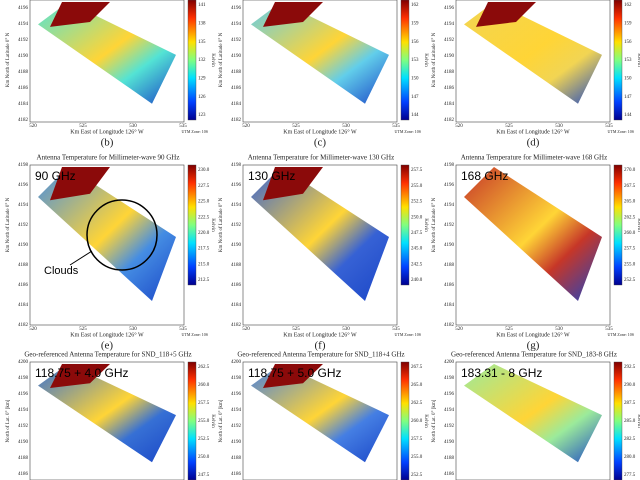 The image size is (640, 480). What do you see at coordinates (417, 457) in the screenshot?
I see `colorbar-tick-label: 255.0` at bounding box center [417, 457].